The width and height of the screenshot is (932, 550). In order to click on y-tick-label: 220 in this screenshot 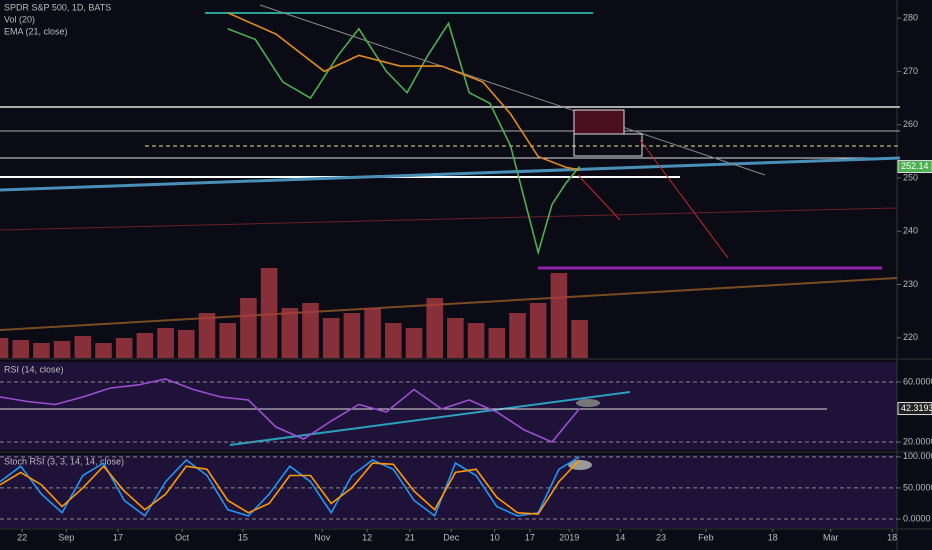, I will do `click(910, 337)`.